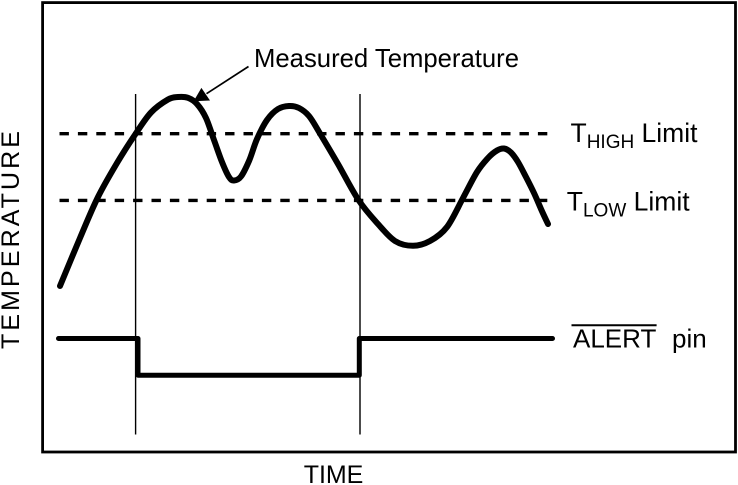 The height and width of the screenshot is (485, 738). Describe the element at coordinates (689, 339) in the screenshot. I see `svg-text: pin` at that location.